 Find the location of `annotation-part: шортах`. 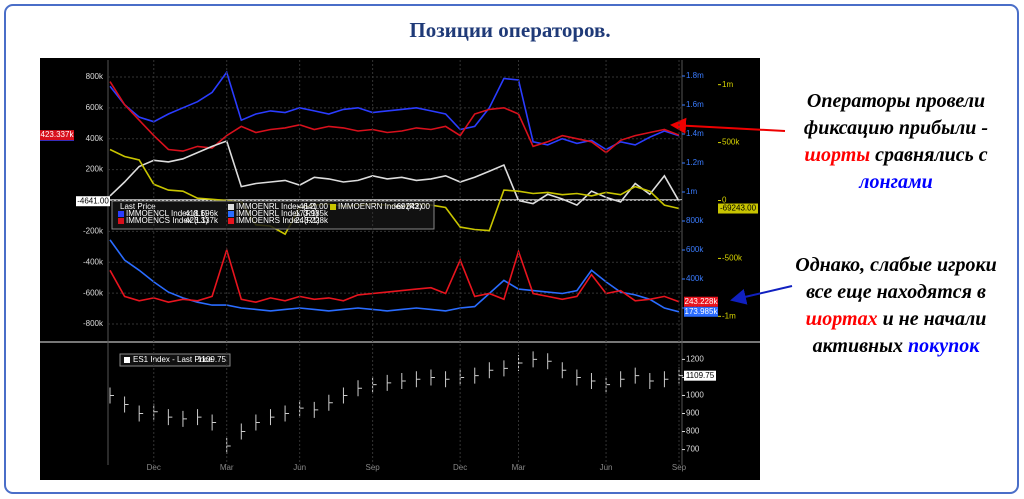

annotation-part: шортах is located at coordinates (841, 319).